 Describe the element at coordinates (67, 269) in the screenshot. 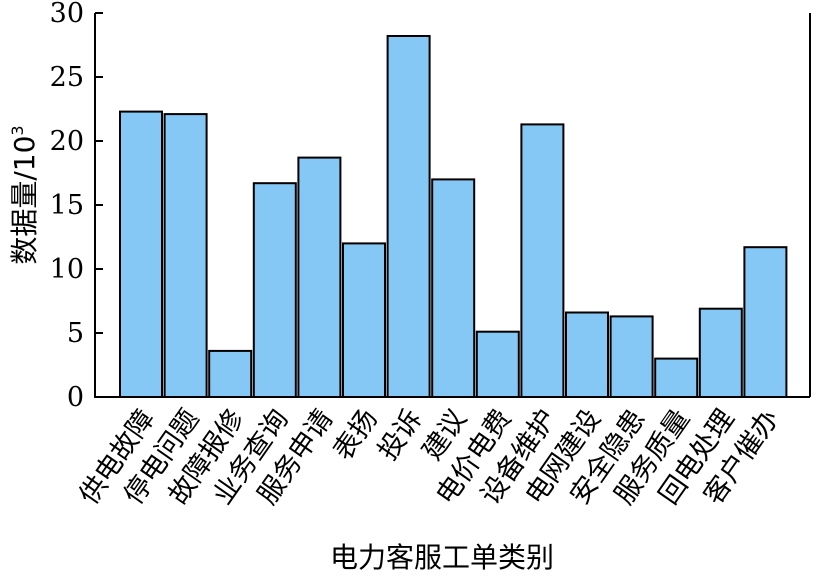

I see `y-tick-label: 10` at that location.